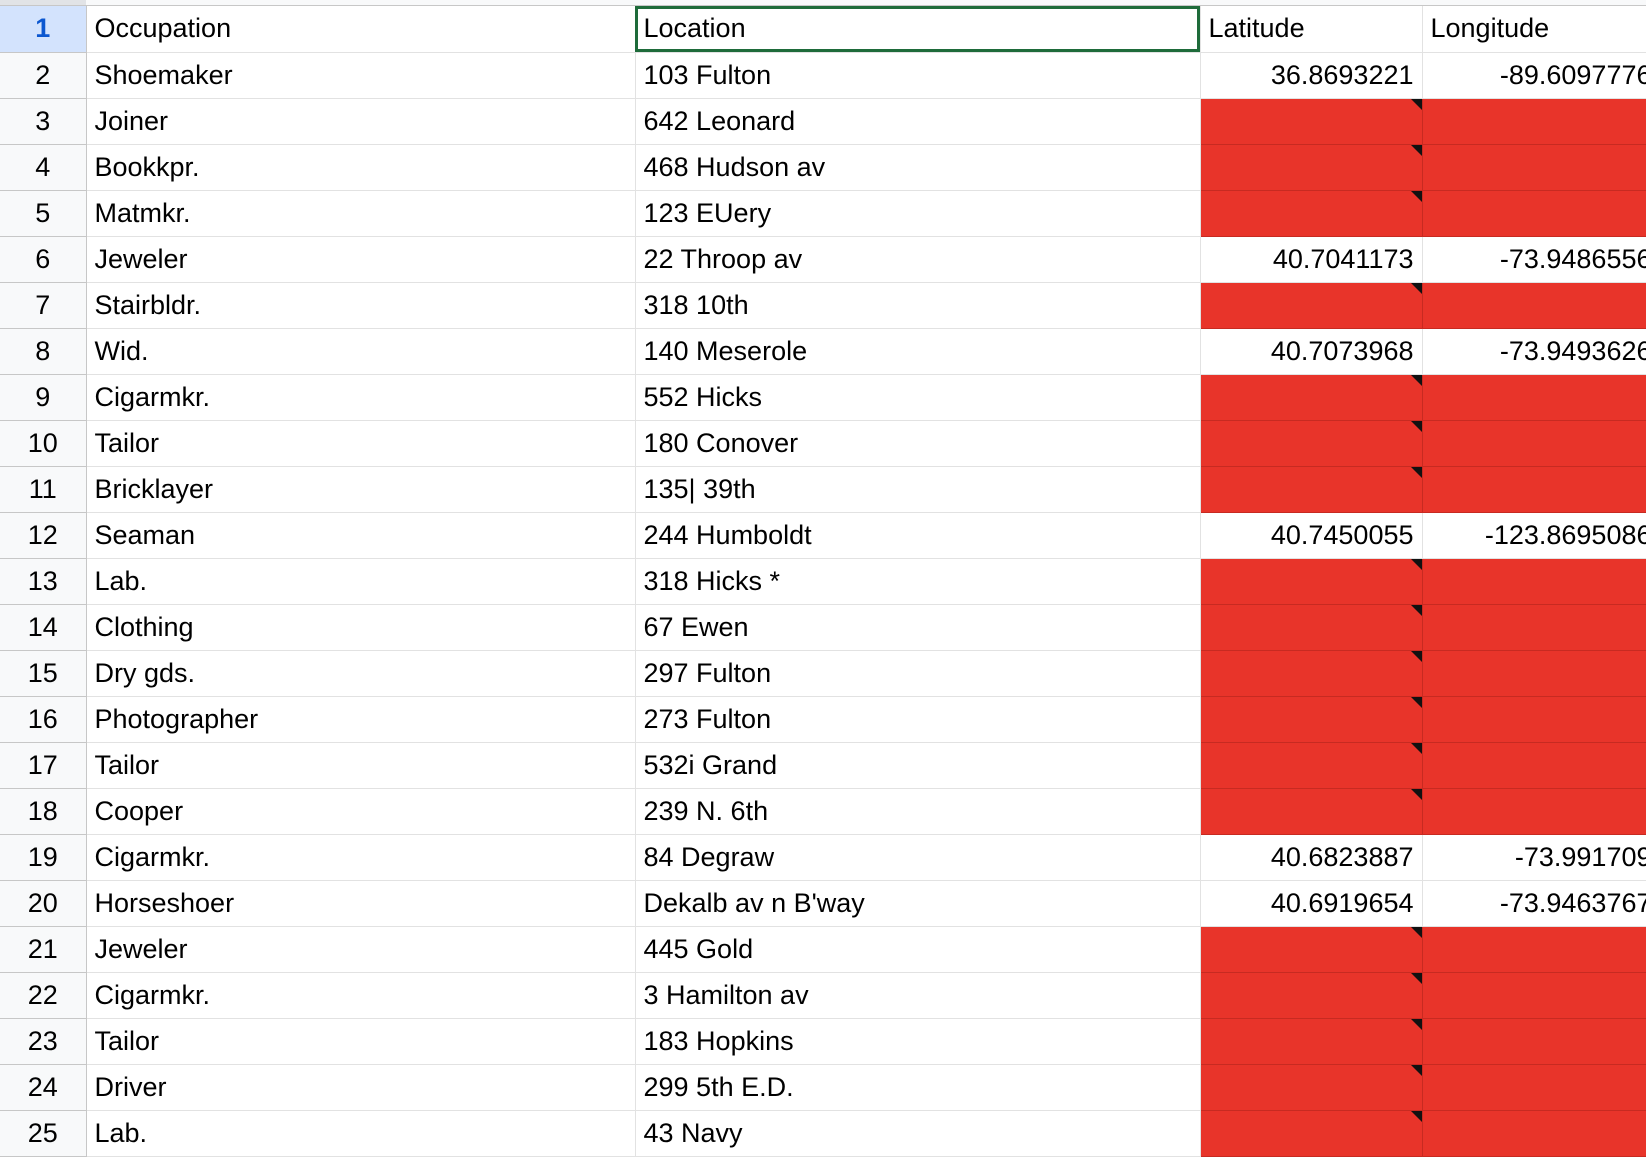  What do you see at coordinates (918, 995) in the screenshot?
I see `cell-location: 3 Hamilton av` at bounding box center [918, 995].